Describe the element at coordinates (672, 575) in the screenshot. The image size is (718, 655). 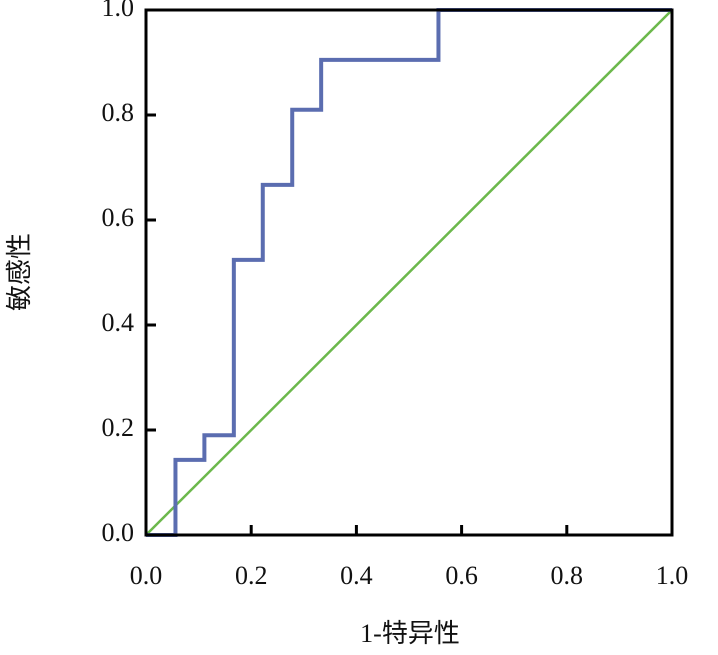
I see `x-tick-label: 1.0` at that location.